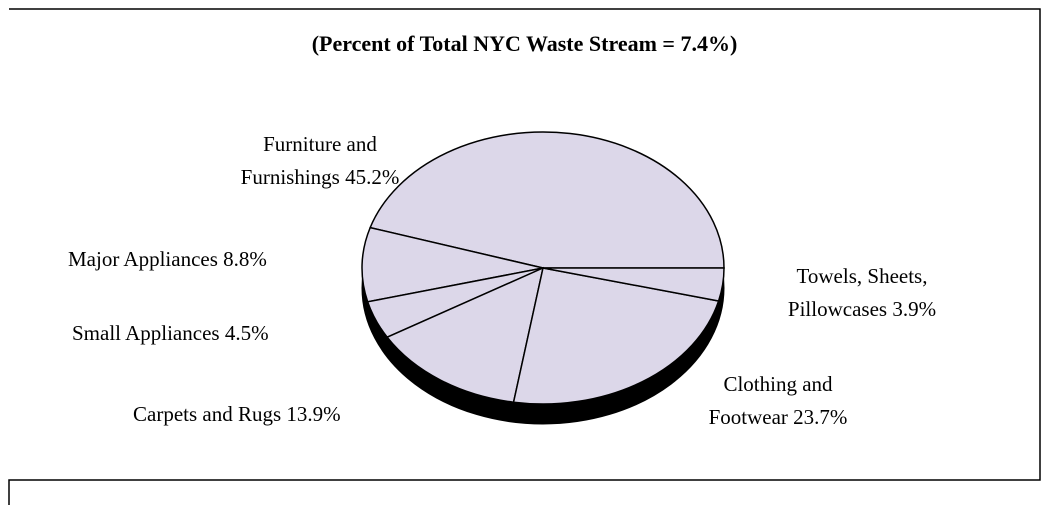 Image resolution: width=1049 pixels, height=506 pixels. What do you see at coordinates (770, 400) in the screenshot?
I see `category-label: Clothing and Footwear` at bounding box center [770, 400].